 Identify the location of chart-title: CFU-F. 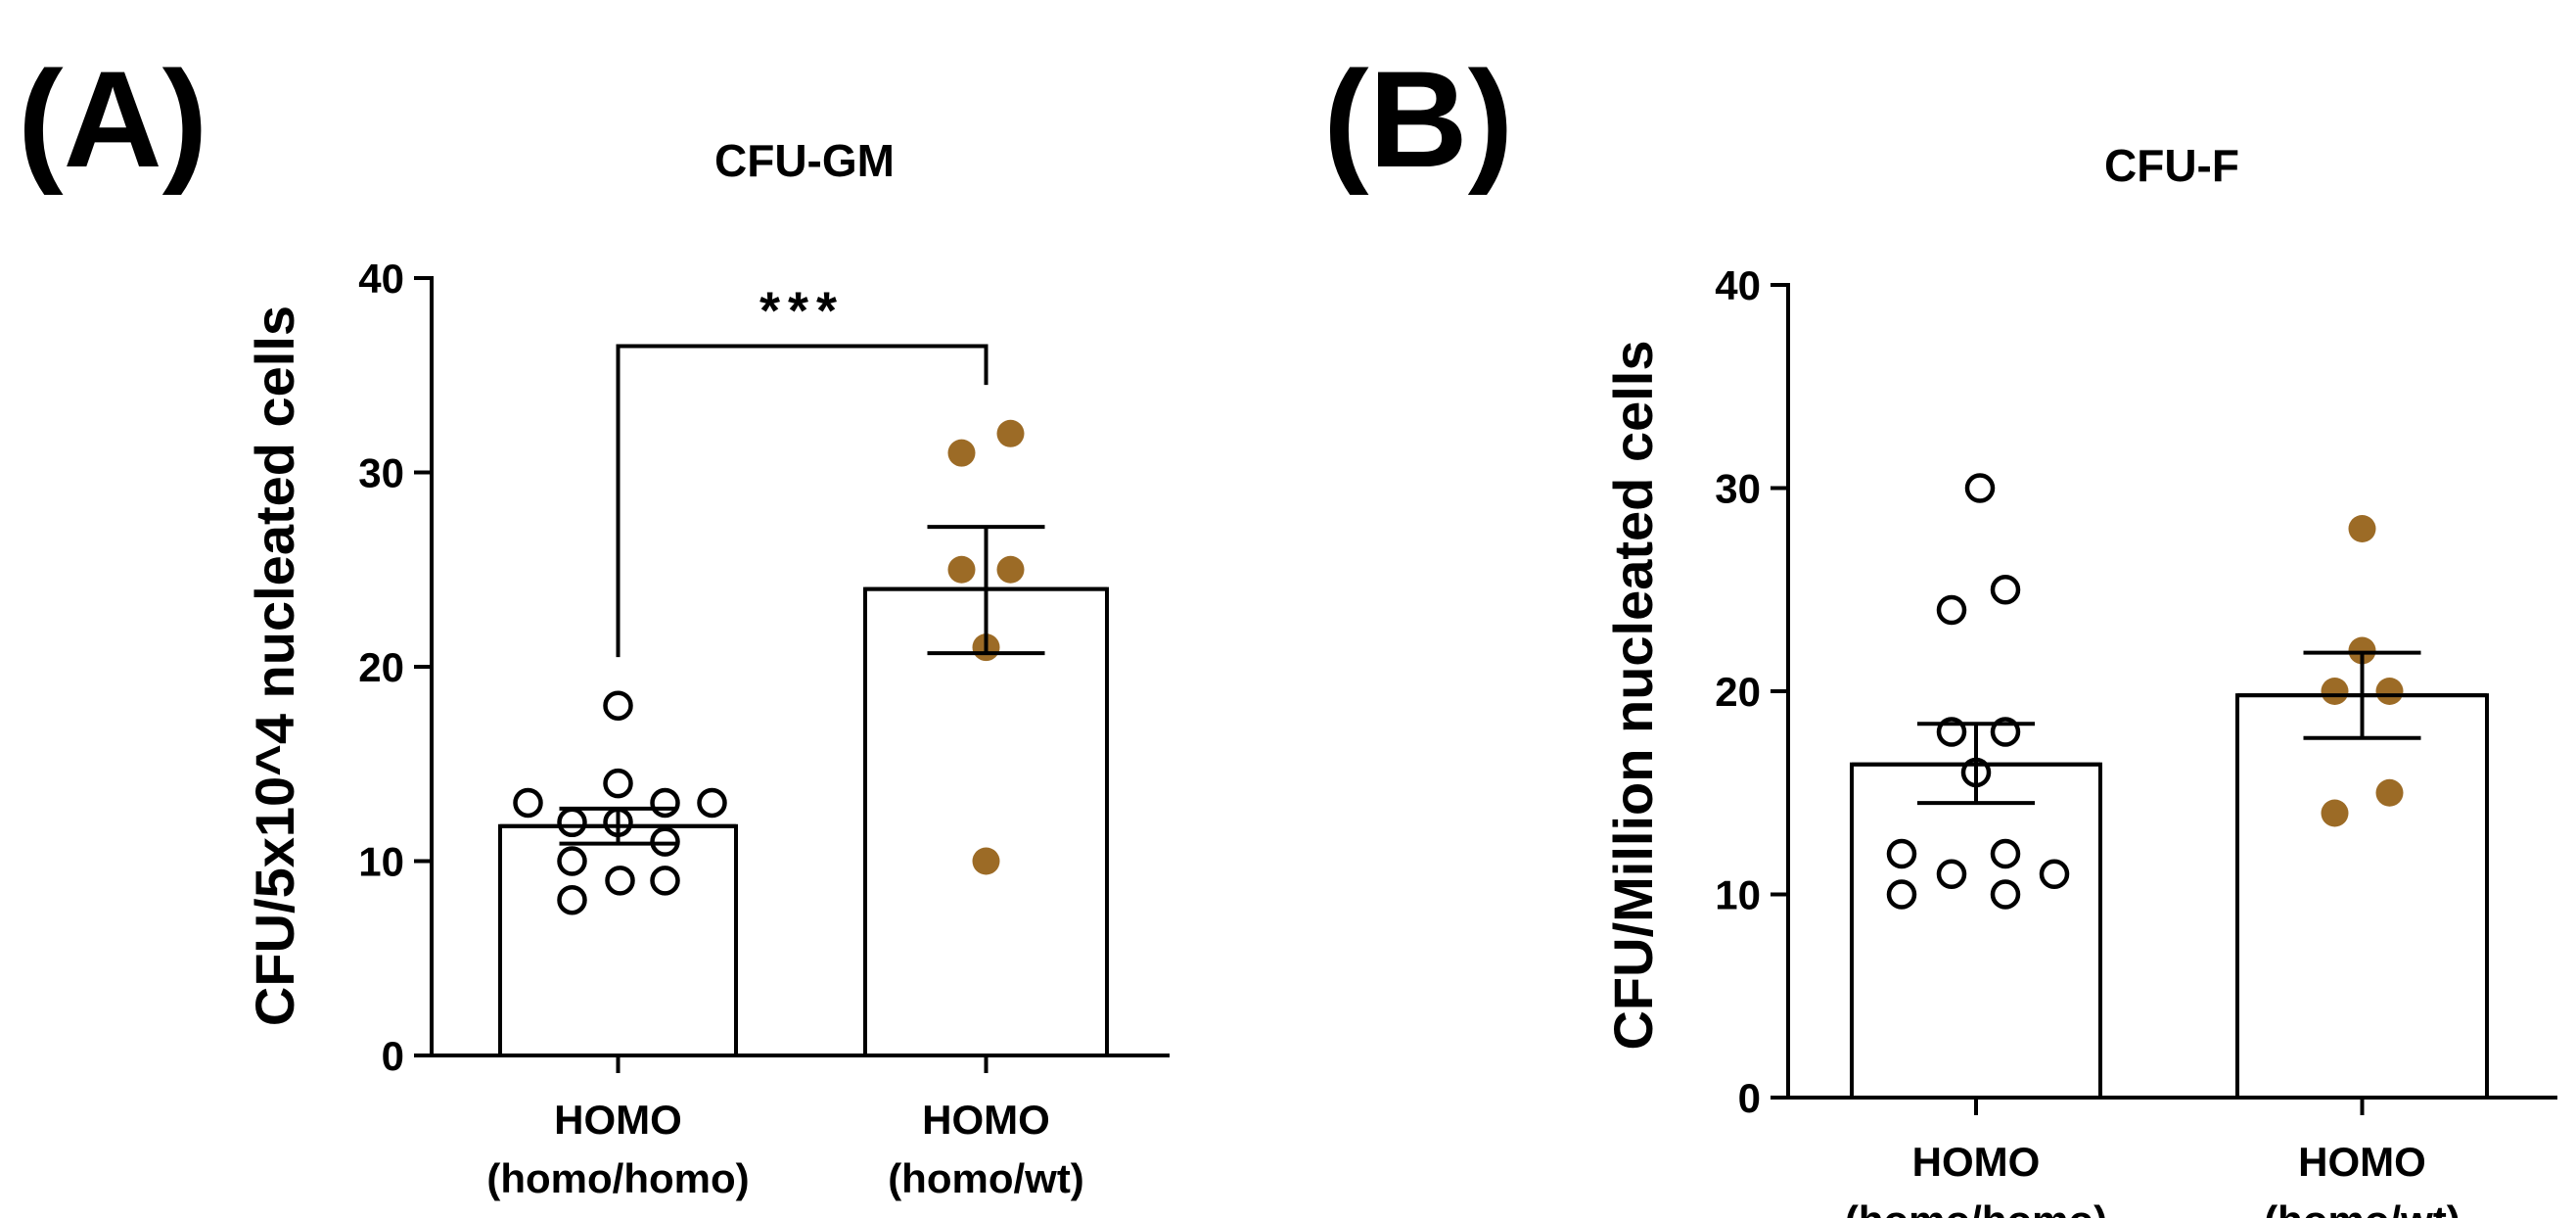
(2171, 165).